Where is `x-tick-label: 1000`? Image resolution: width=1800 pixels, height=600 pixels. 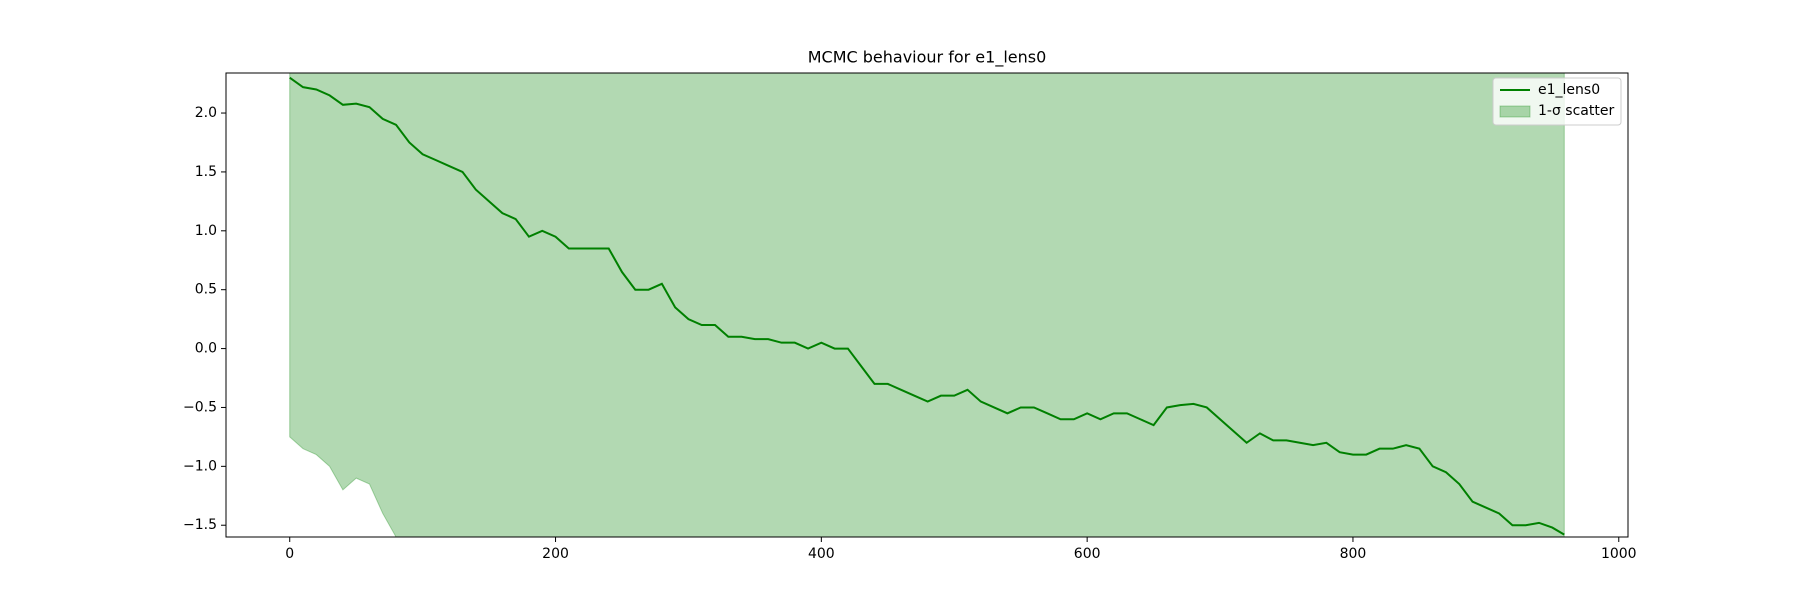
x-tick-label: 1000 is located at coordinates (1619, 554).